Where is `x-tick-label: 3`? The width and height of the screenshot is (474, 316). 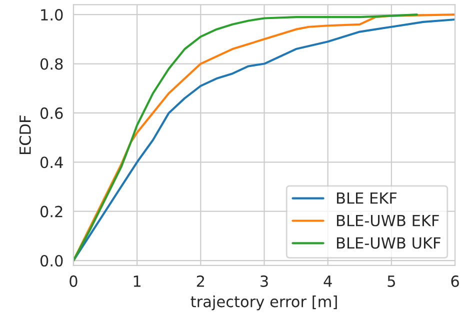 x-tick-label: 3 is located at coordinates (264, 281).